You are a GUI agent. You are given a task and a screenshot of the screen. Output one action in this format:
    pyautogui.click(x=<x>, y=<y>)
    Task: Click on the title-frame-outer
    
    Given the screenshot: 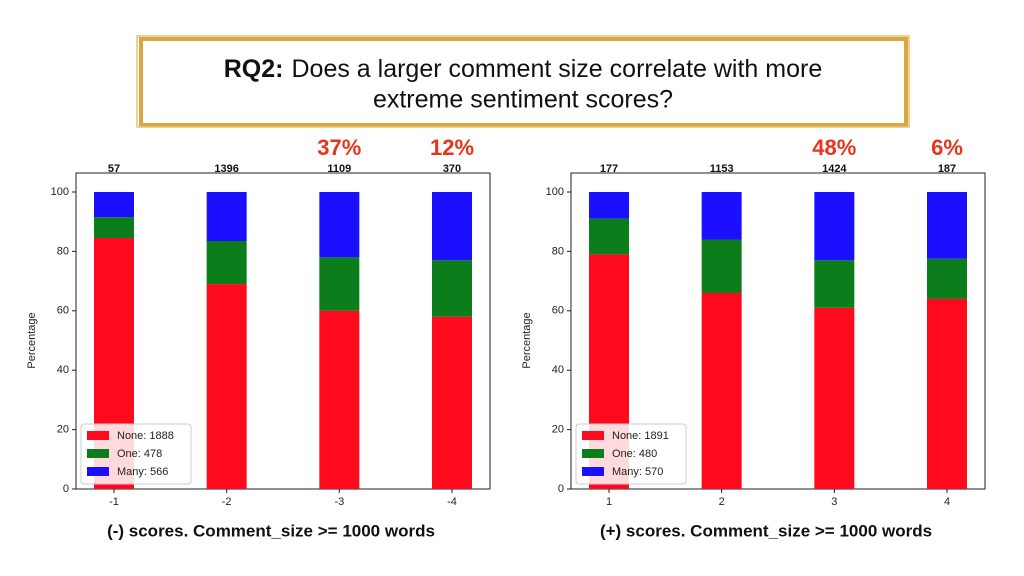 What is the action you would take?
    pyautogui.click(x=523, y=81)
    